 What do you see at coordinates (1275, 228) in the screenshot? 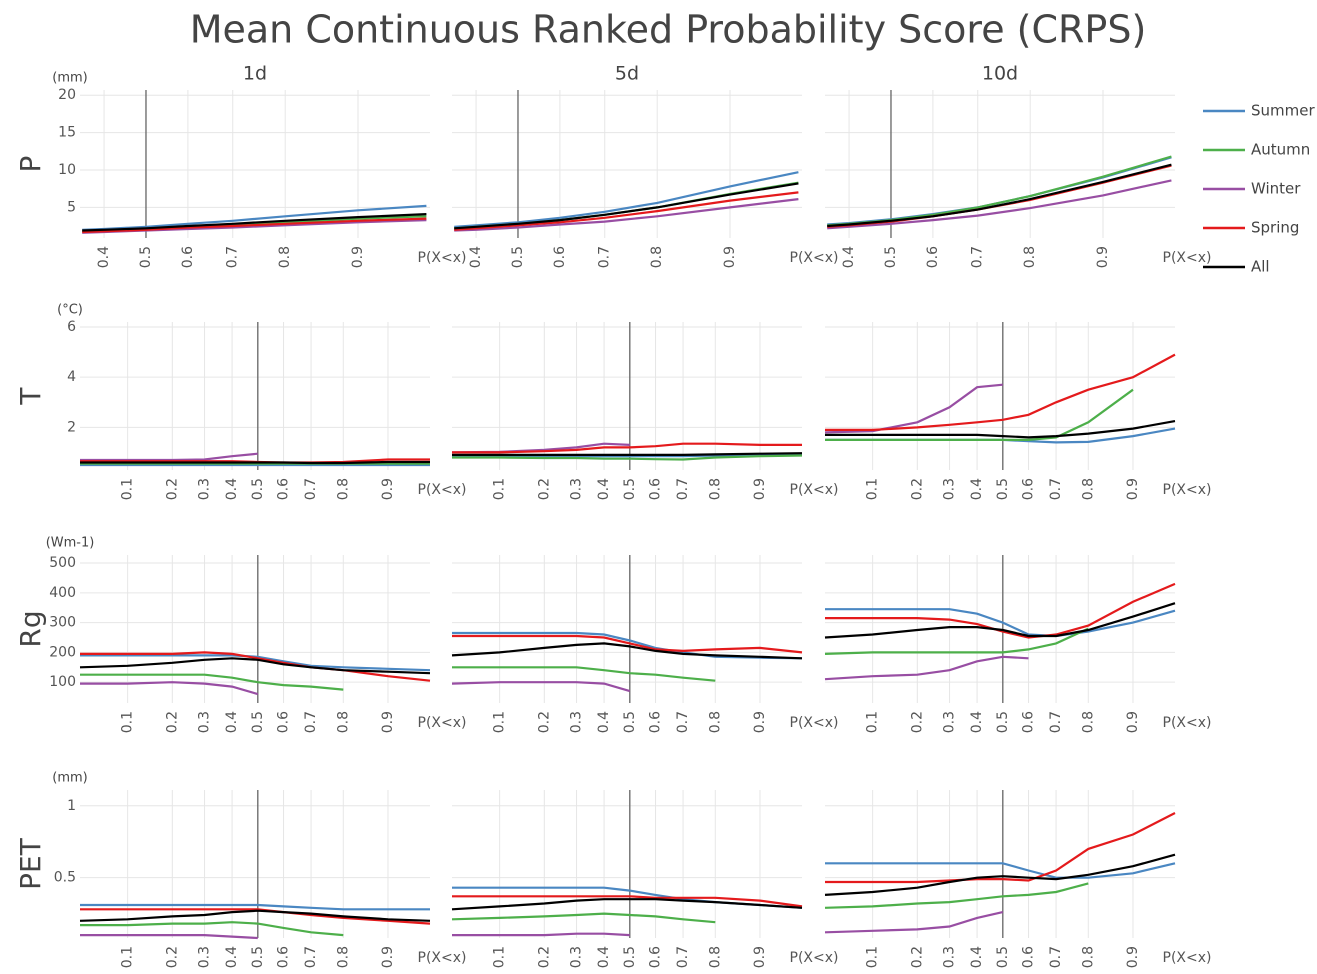
I see `legend-label: Spring` at bounding box center [1275, 228].